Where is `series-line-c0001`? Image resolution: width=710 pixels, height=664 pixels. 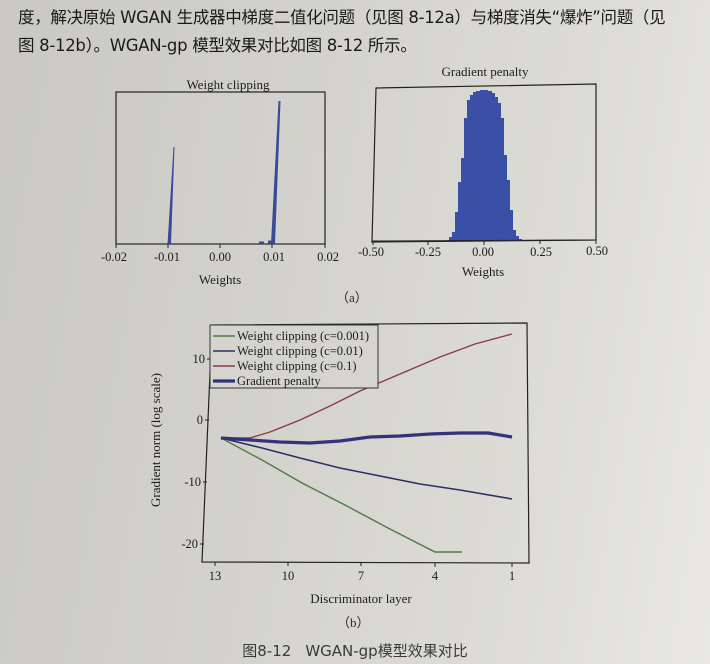 series-line-c0001 is located at coordinates (341, 495).